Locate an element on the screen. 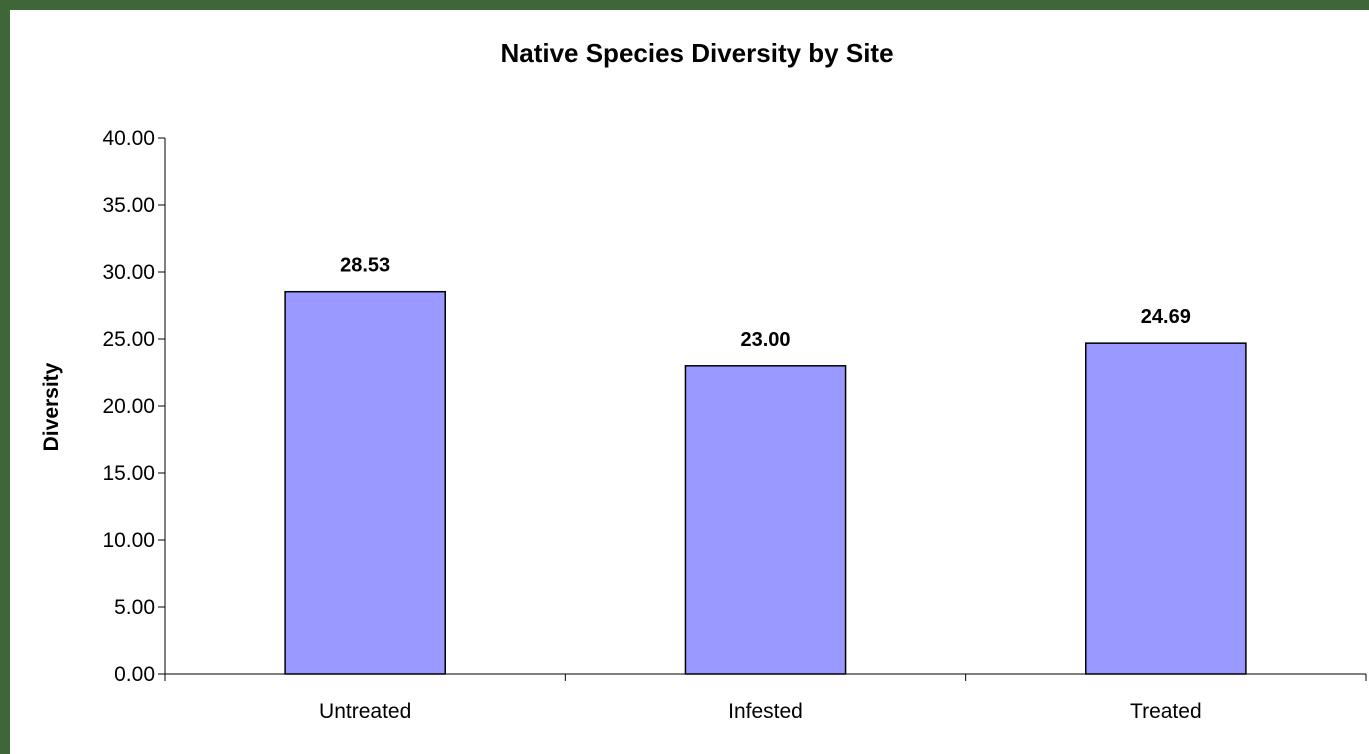 The width and height of the screenshot is (1369, 754). y-tick-label: 15.00 is located at coordinates (128, 473).